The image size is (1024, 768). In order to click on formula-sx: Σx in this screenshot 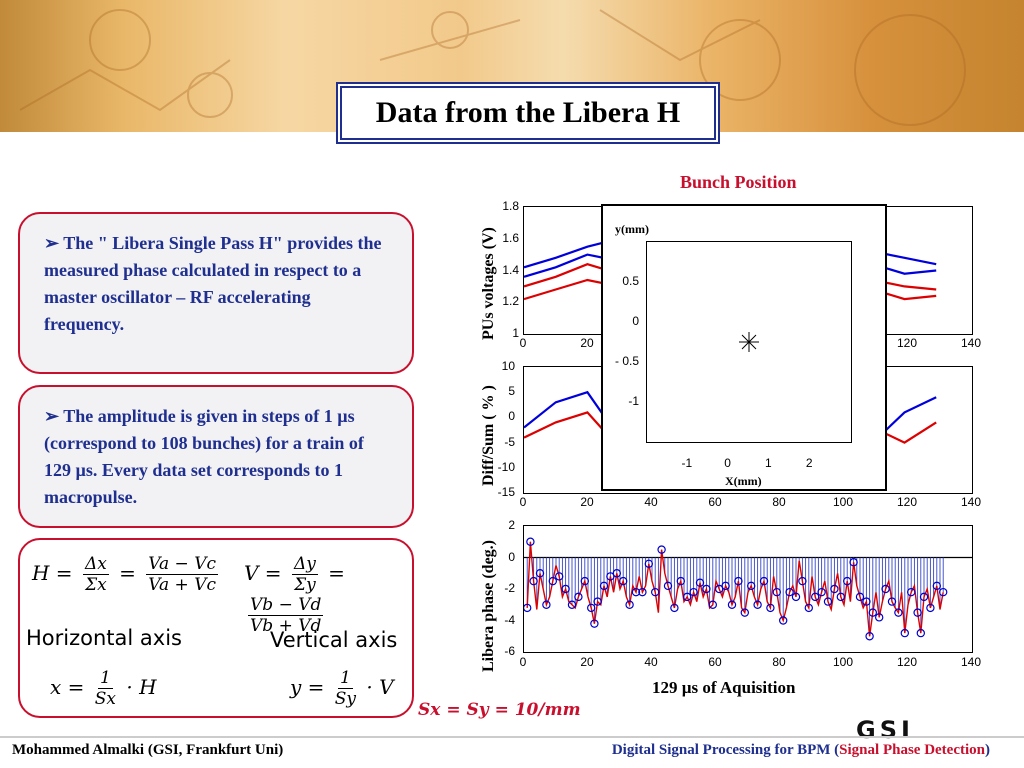, I will do `click(96, 585)`.